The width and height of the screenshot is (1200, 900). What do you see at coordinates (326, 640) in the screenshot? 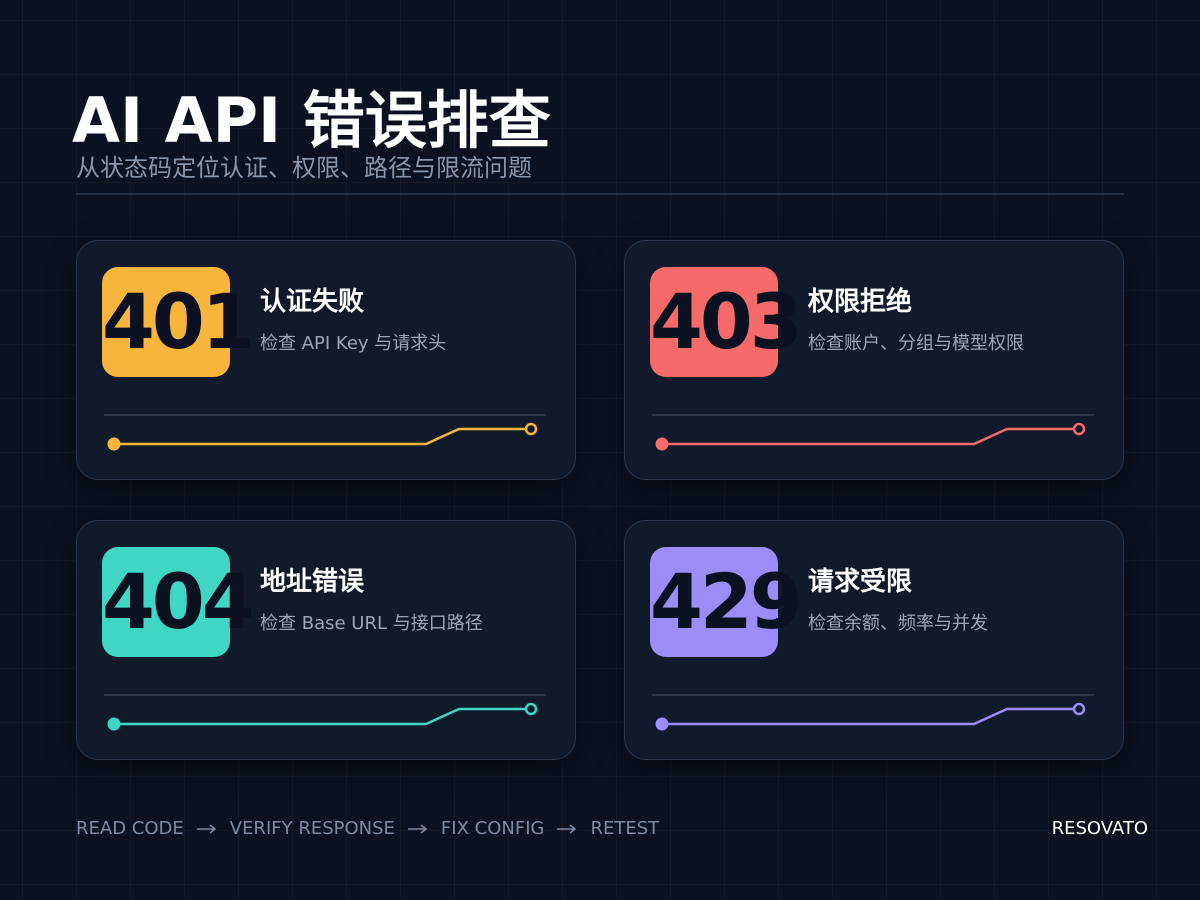
I see `error-card: 404 地址错误检查 Base URL 与接口路径` at bounding box center [326, 640].